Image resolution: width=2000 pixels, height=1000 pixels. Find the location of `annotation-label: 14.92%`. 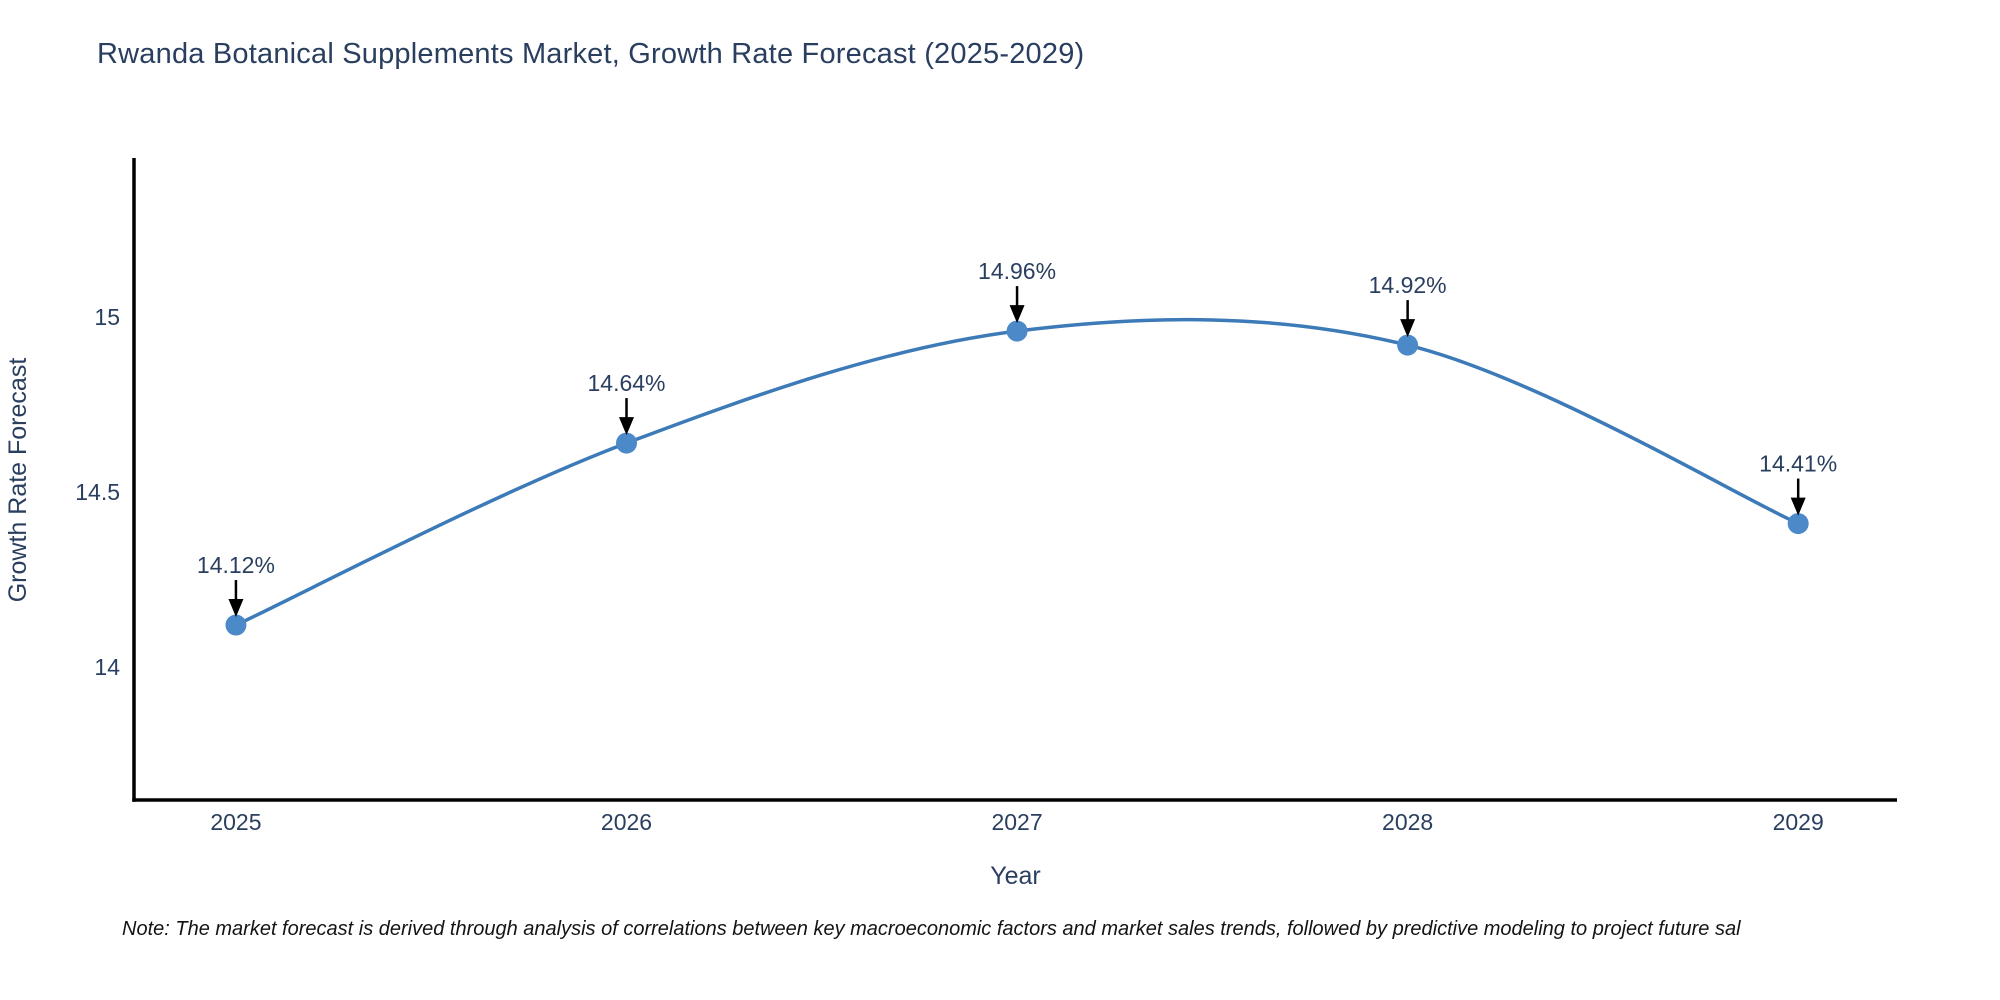

annotation-label: 14.92% is located at coordinates (1408, 285).